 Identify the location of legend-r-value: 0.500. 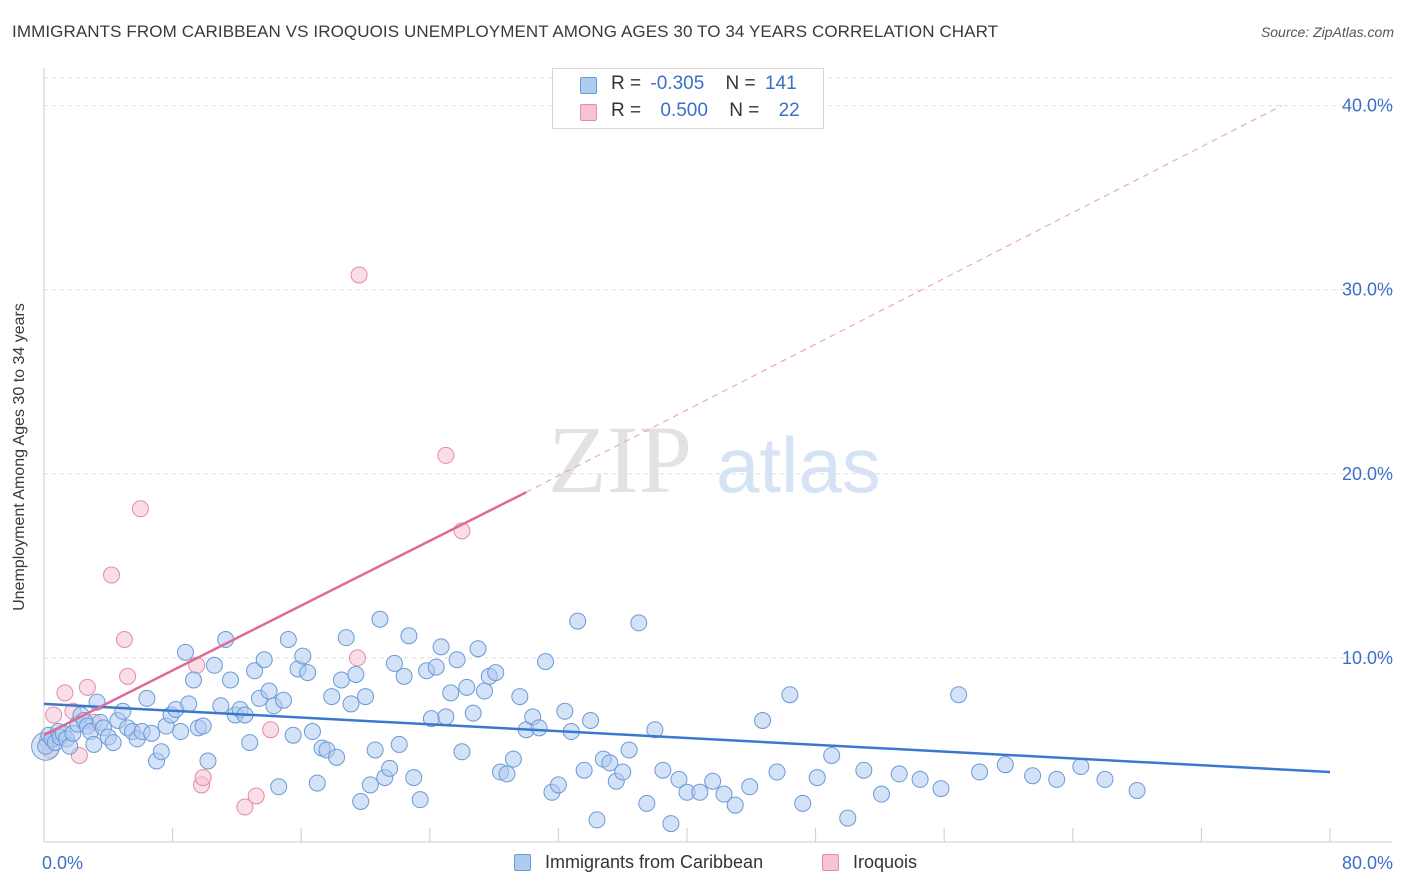
(684, 110).